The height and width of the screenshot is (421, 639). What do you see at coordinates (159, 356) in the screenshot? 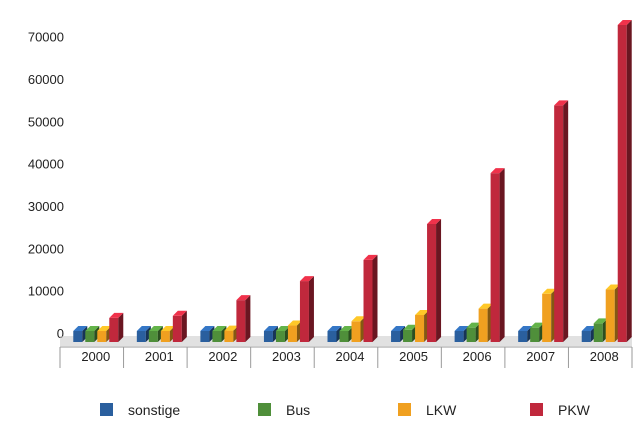
I see `x-tick-label: 2001` at bounding box center [159, 356].